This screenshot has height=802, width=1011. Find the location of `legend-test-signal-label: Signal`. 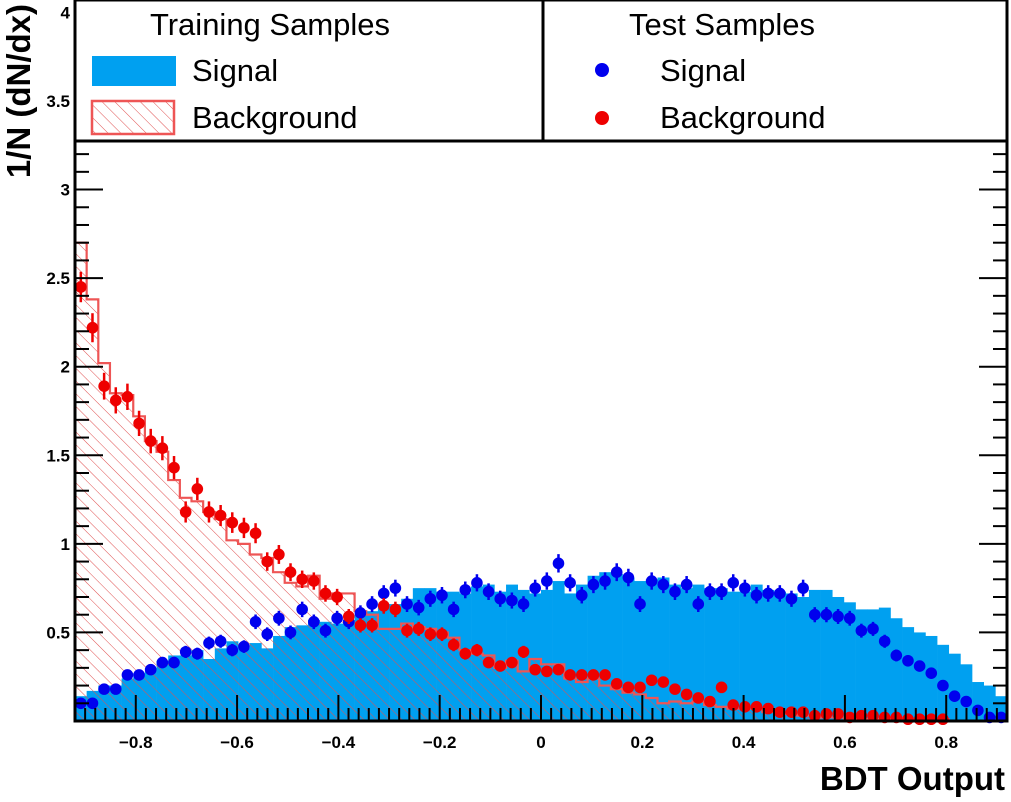

legend-test-signal-label: Signal is located at coordinates (703, 70).